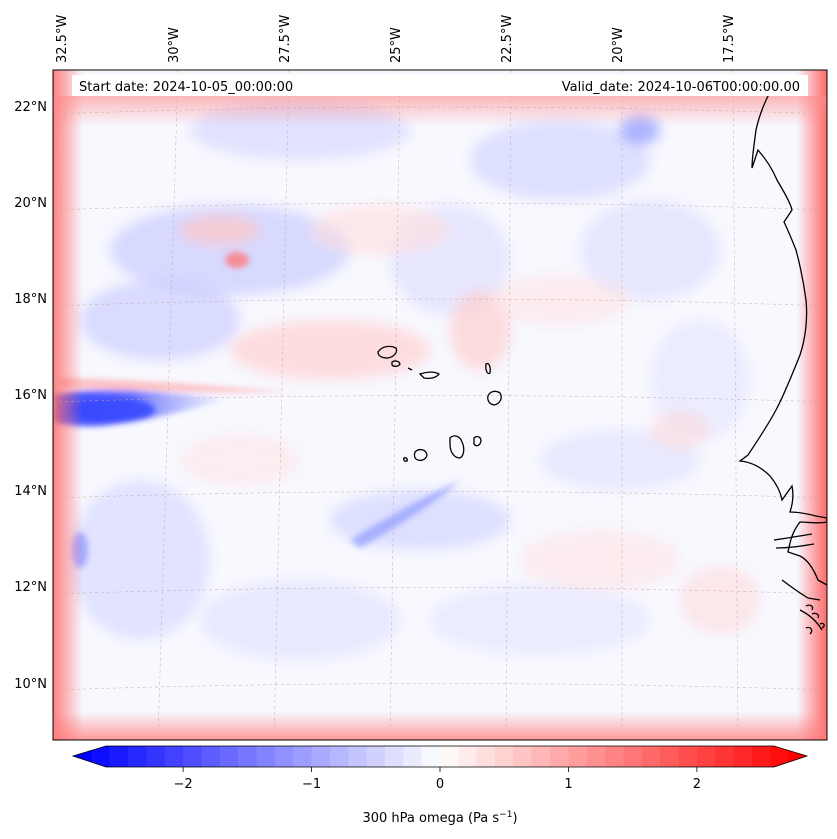 The width and height of the screenshot is (837, 839). Describe the element at coordinates (508, 405) in the screenshot. I see `gridline-lon-22.5` at that location.